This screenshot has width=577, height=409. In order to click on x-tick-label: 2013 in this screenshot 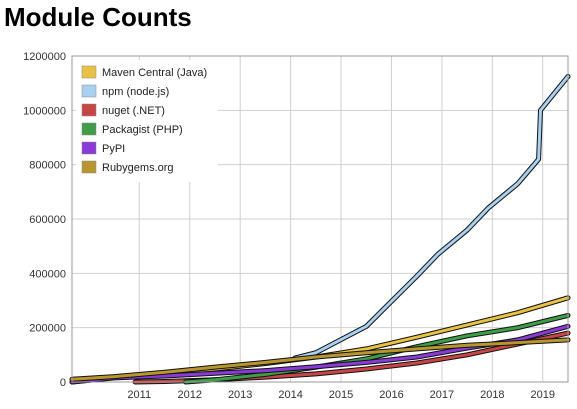, I will do `click(240, 395)`.